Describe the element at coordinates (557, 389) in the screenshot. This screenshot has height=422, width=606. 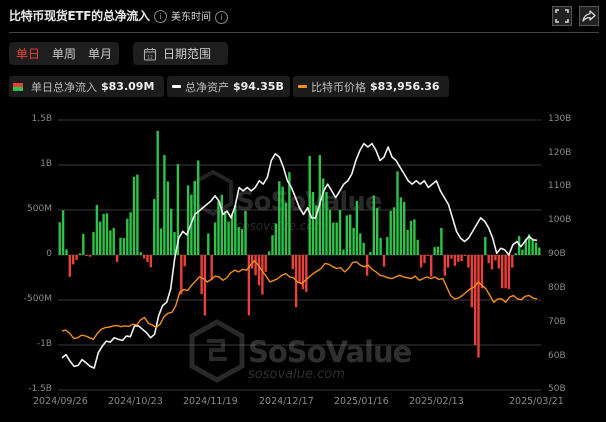
I see `right-axis-tick: 50B` at that location.